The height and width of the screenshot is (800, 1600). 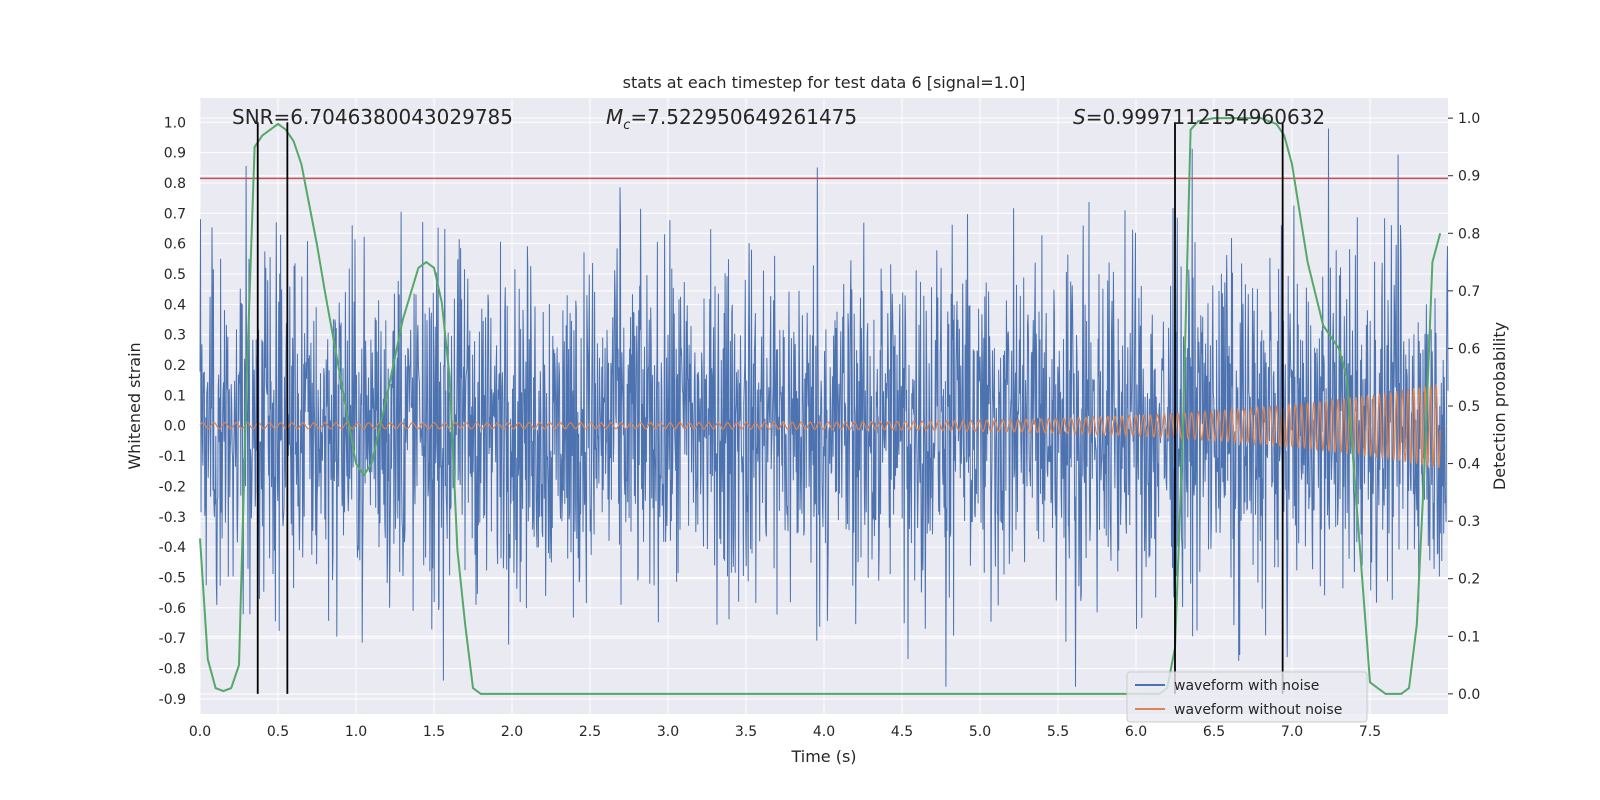 What do you see at coordinates (1469, 465) in the screenshot?
I see `y2-tick-label: 0.4` at bounding box center [1469, 465].